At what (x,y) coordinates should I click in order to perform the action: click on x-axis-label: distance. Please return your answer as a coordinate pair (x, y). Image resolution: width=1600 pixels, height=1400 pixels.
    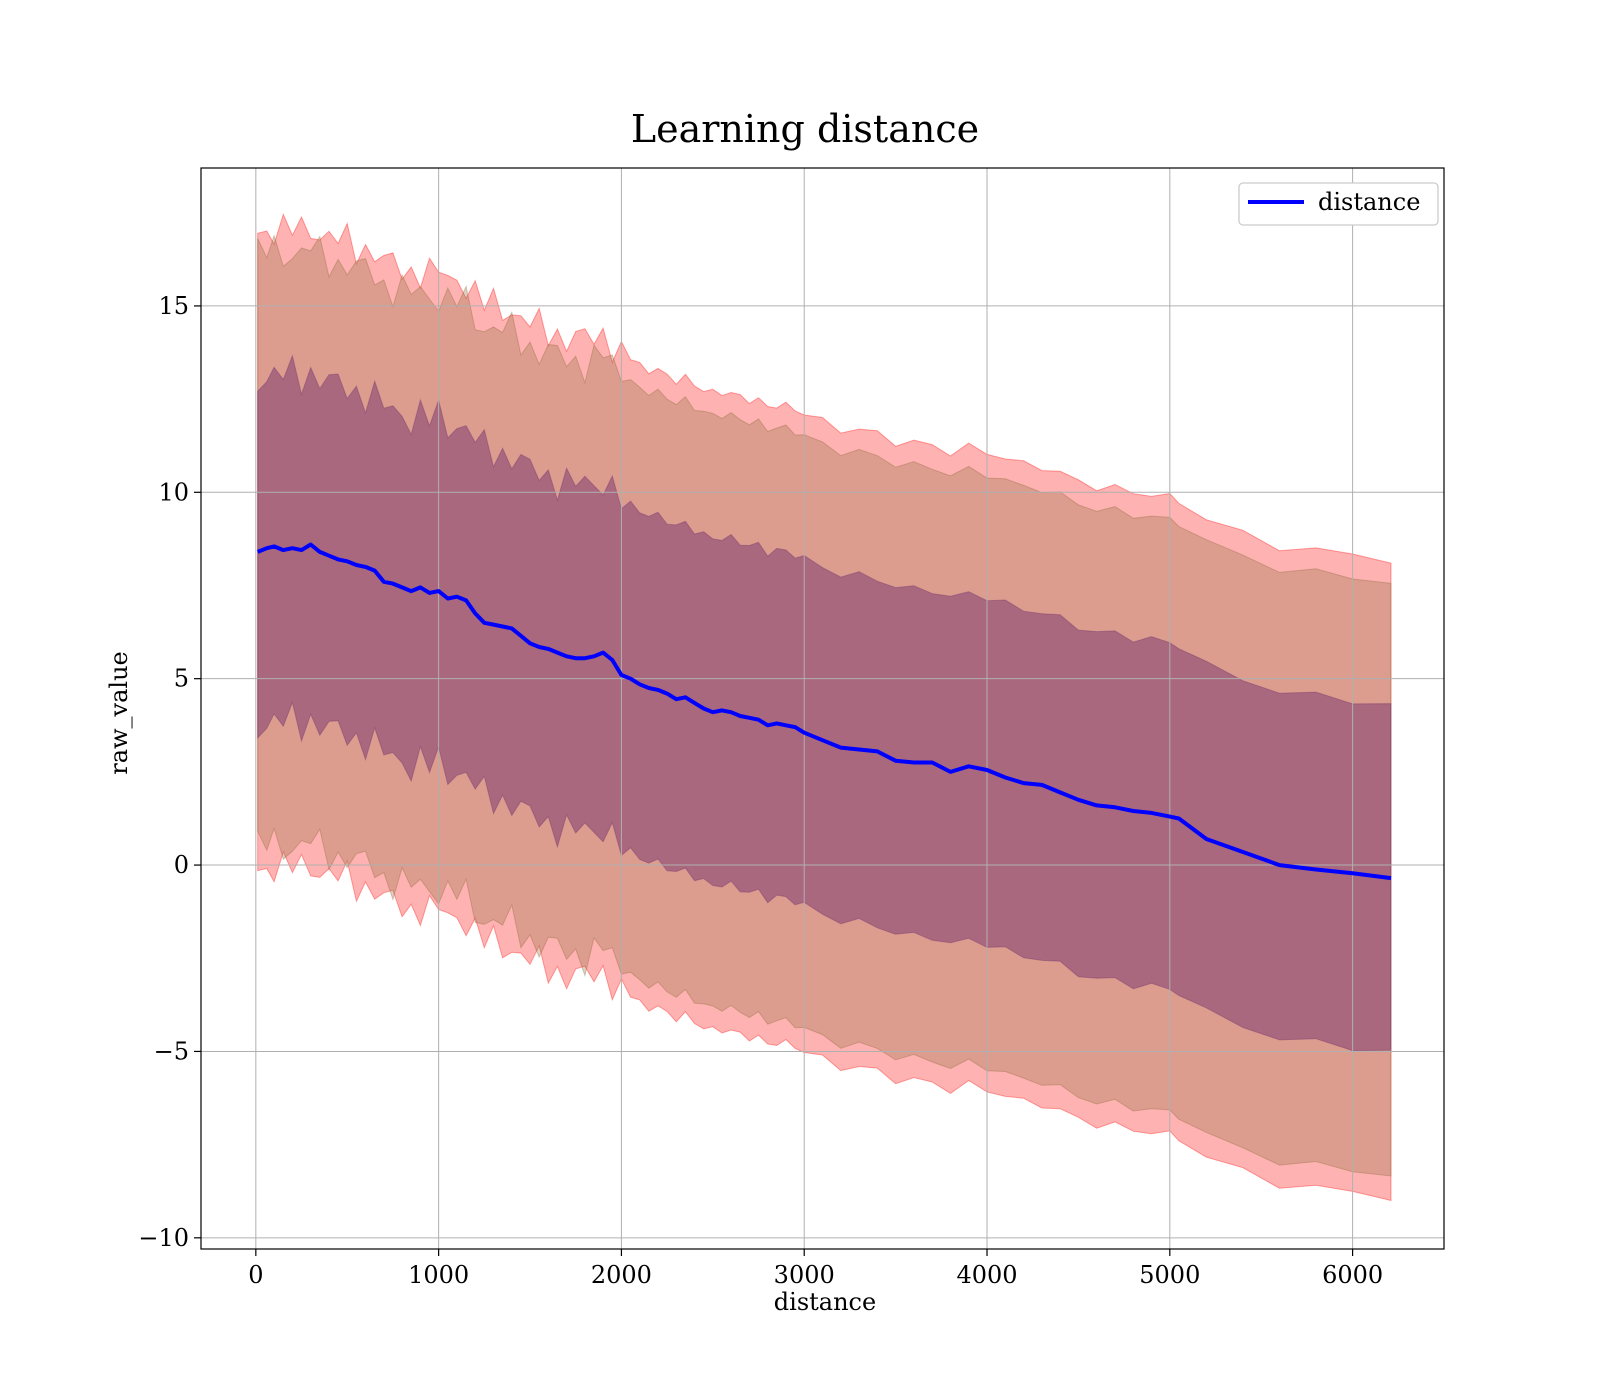
    Looking at the image, I should click on (825, 1302).